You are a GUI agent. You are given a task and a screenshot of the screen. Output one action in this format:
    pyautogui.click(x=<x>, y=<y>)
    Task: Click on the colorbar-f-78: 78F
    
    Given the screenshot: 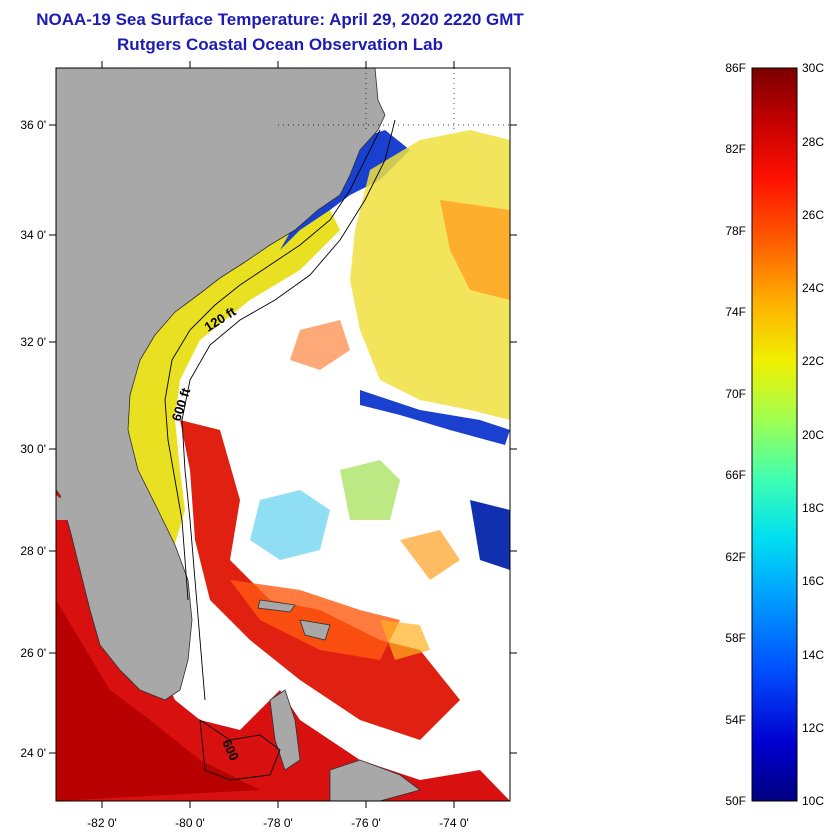 What is the action you would take?
    pyautogui.click(x=735, y=231)
    